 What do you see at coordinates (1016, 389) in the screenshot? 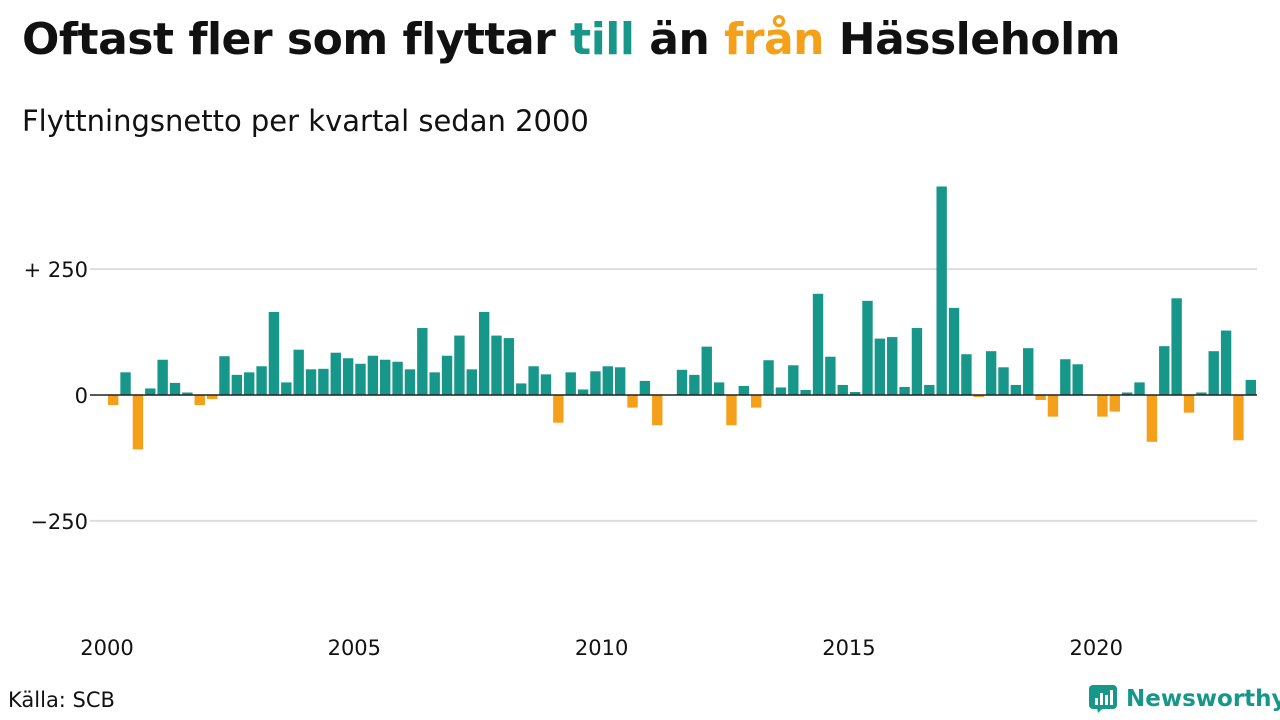
I see `bar-2018-q2` at bounding box center [1016, 389].